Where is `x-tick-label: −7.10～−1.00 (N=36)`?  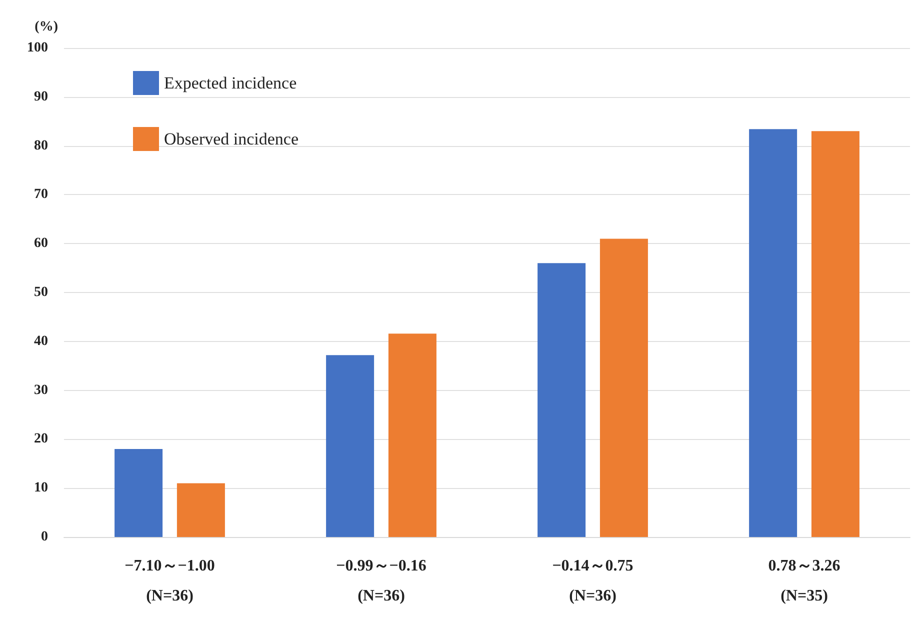 x-tick-label: −7.10～−1.00 (N=36) is located at coordinates (169, 581).